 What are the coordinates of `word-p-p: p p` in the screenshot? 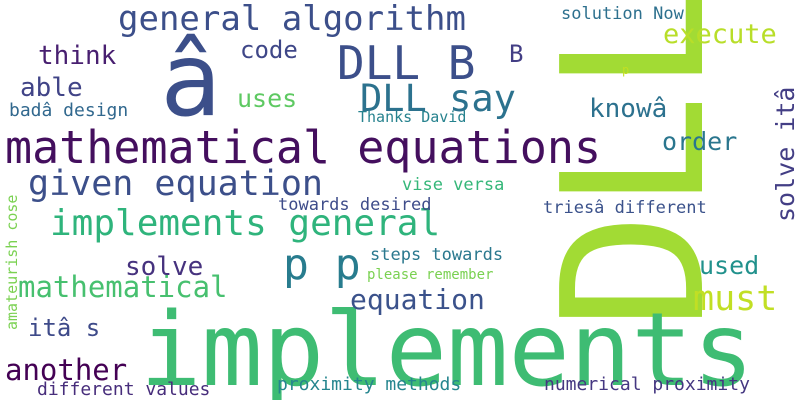 It's located at (322, 265).